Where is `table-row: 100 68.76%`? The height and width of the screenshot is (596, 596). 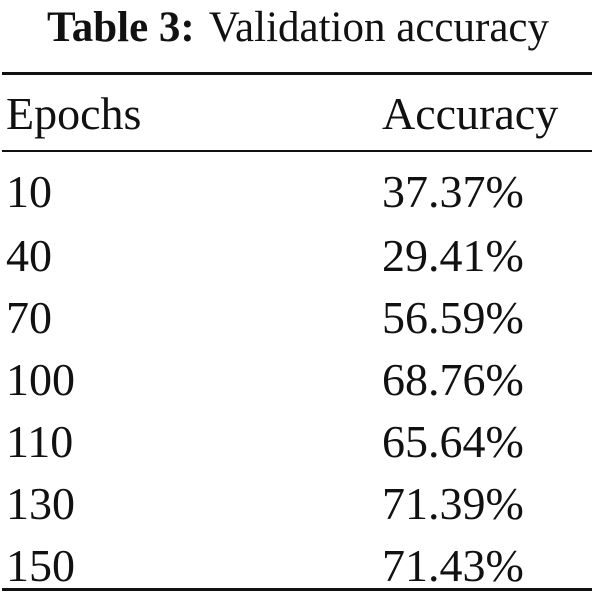 table-row: 100 68.76% is located at coordinates (298, 380).